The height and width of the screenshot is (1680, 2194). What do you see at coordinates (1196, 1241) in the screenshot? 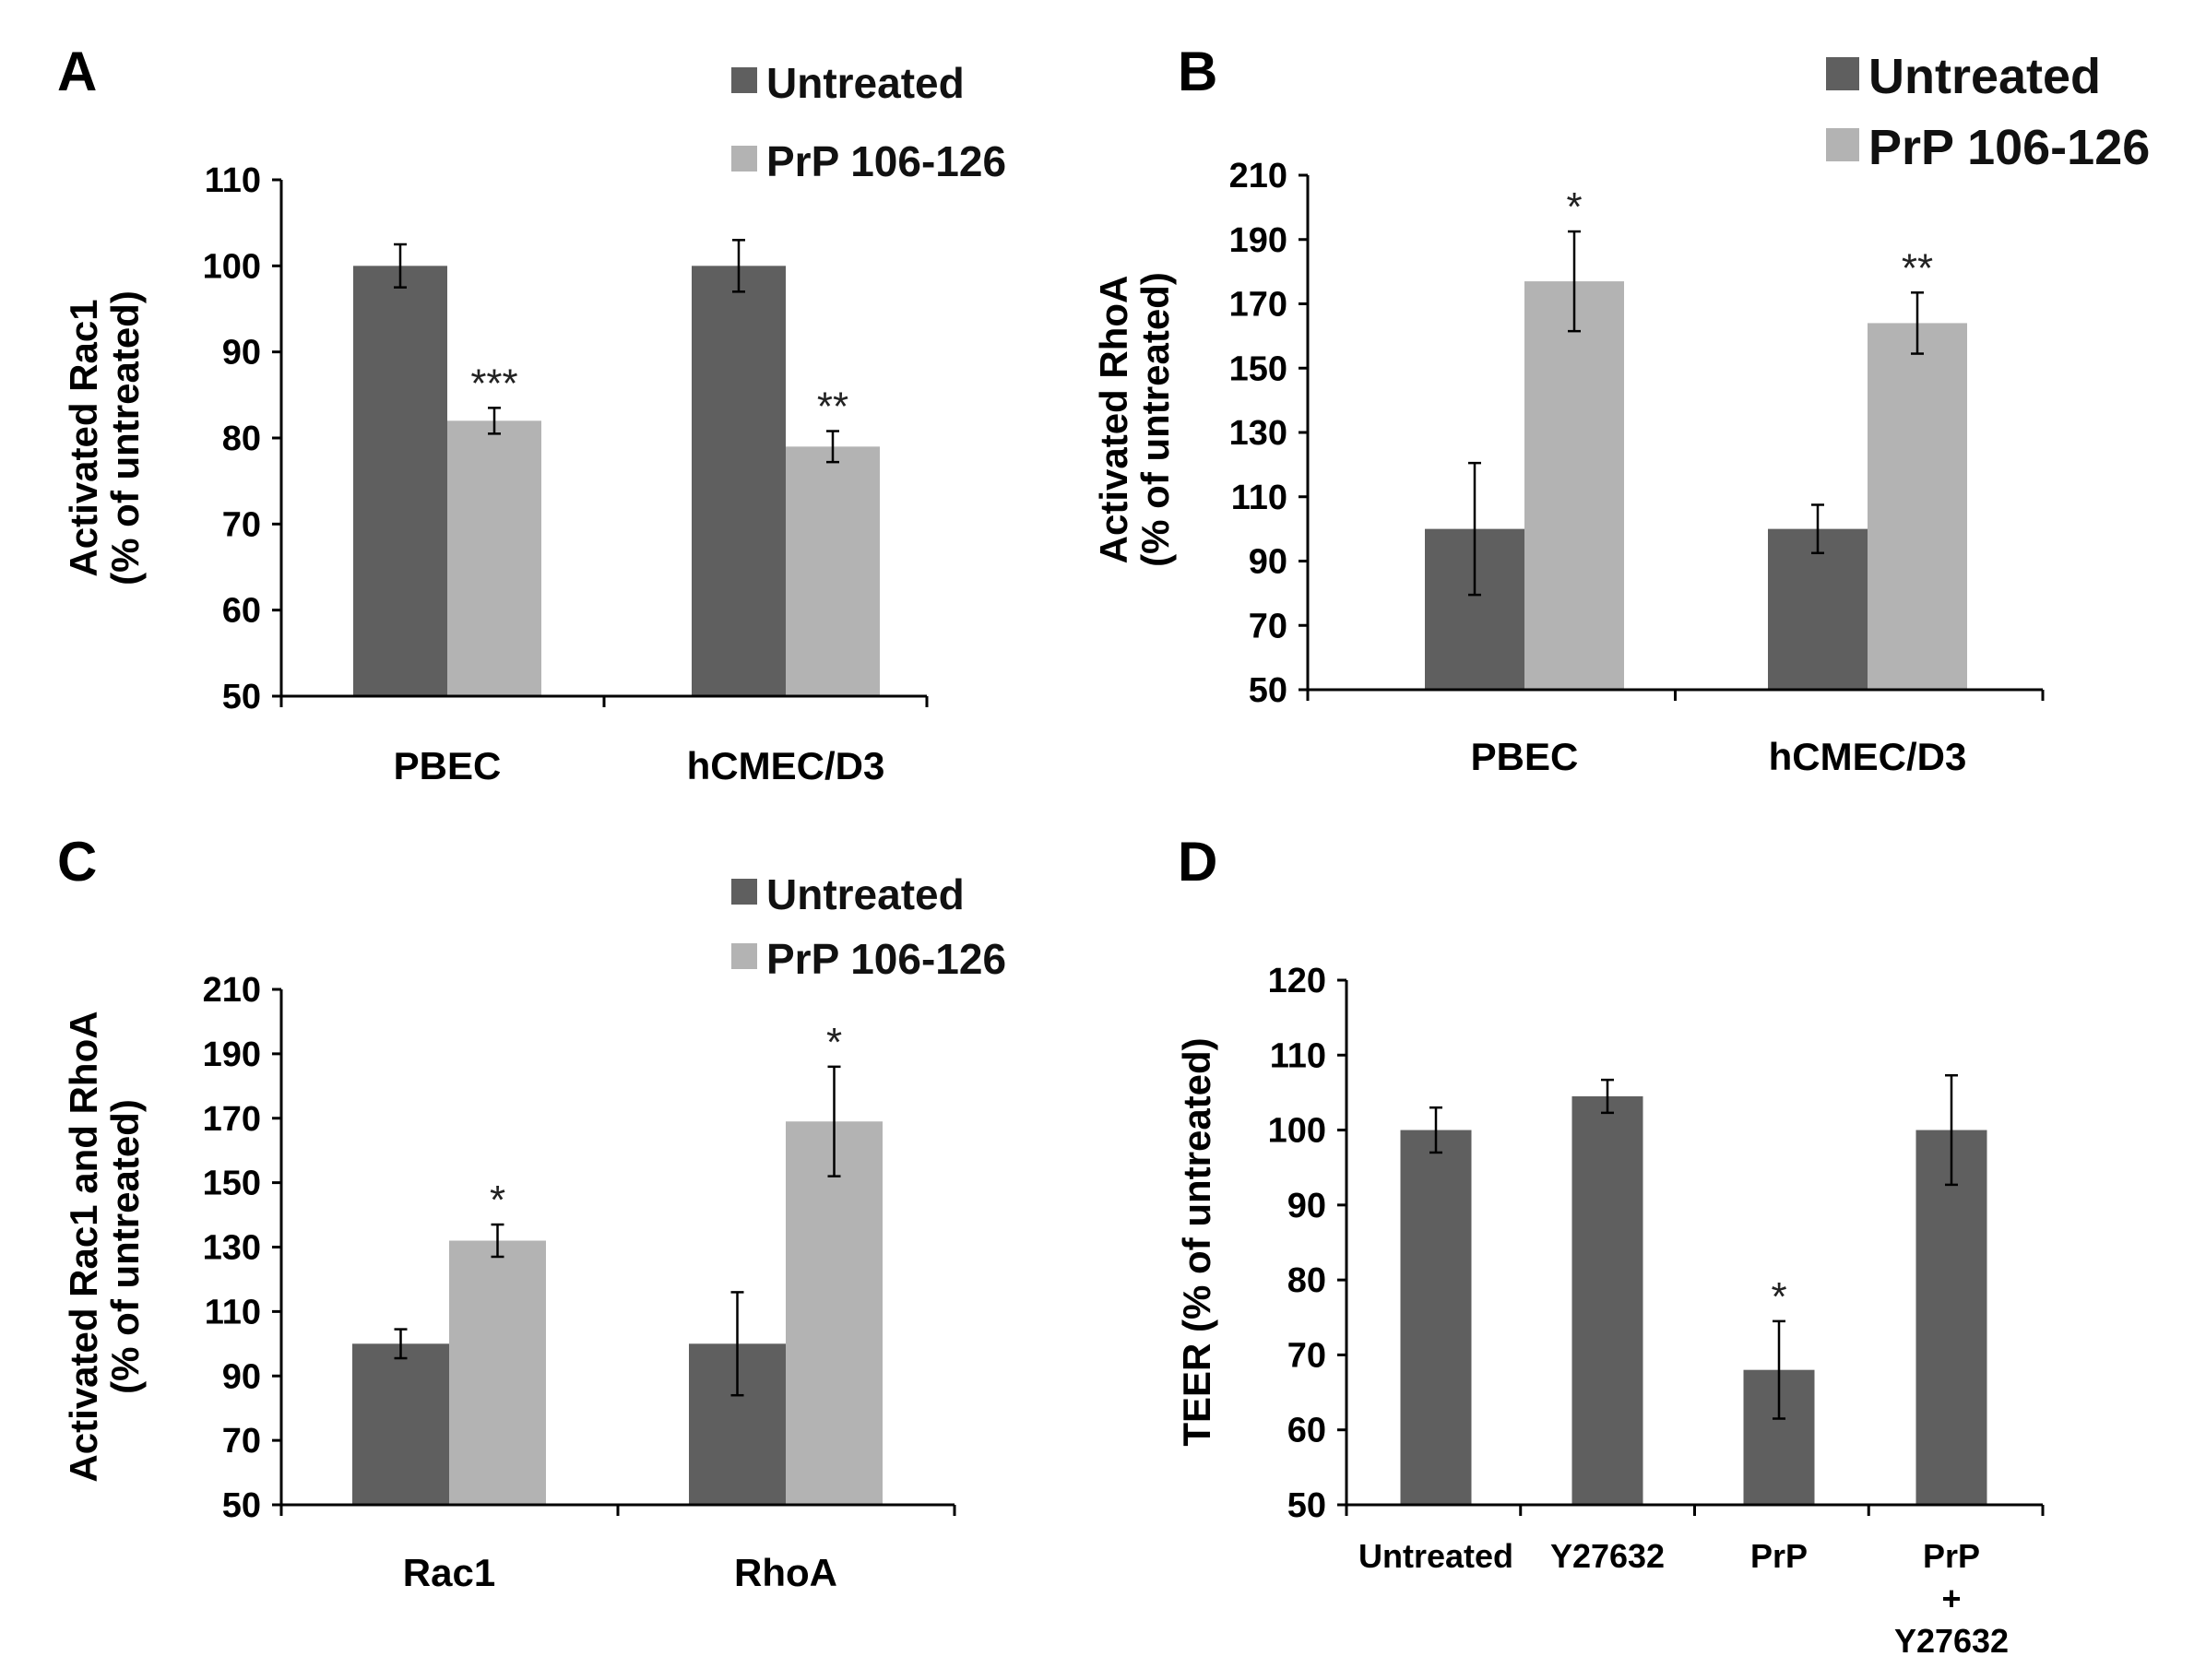
I see `y-axis-title: TEER (% of untreated)` at bounding box center [1196, 1241].